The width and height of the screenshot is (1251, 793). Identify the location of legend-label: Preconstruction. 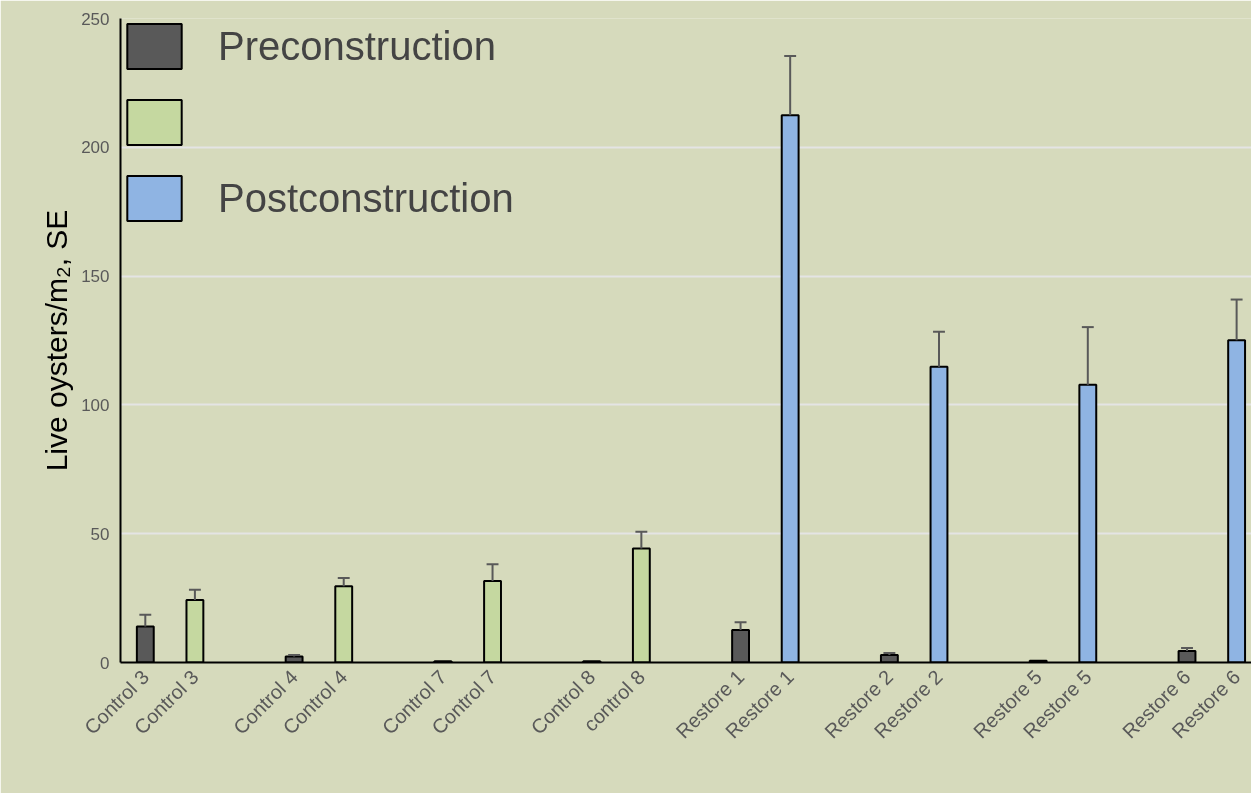
(357, 46).